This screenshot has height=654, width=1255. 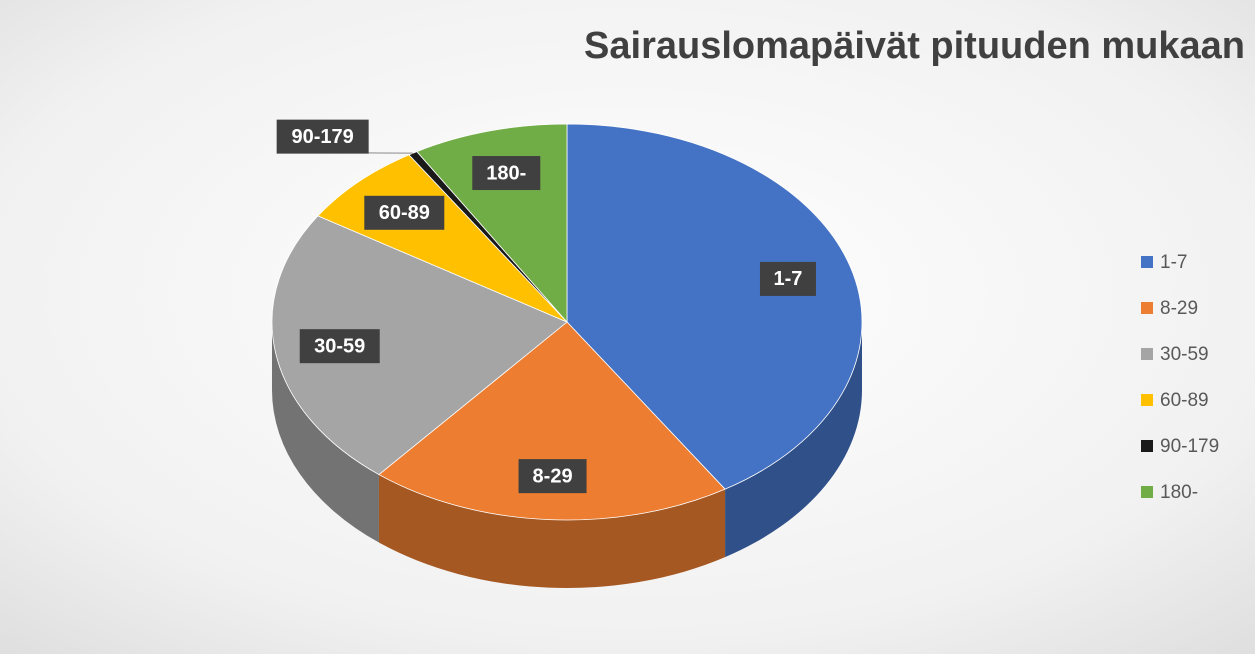 What do you see at coordinates (1184, 354) in the screenshot?
I see `legend-label: 30-59` at bounding box center [1184, 354].